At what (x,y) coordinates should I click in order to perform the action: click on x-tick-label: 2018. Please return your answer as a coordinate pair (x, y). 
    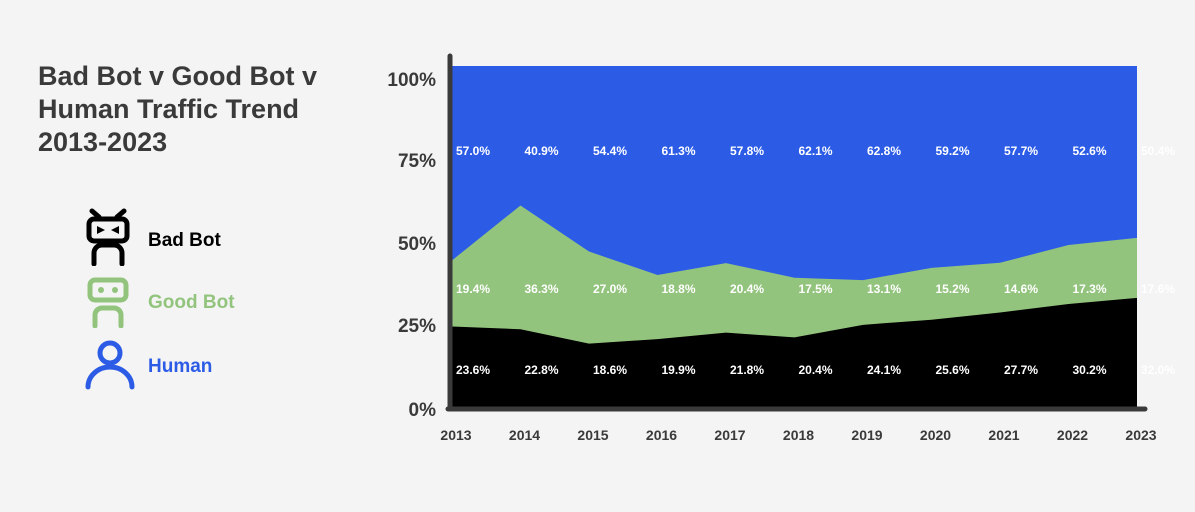
    Looking at the image, I should click on (798, 435).